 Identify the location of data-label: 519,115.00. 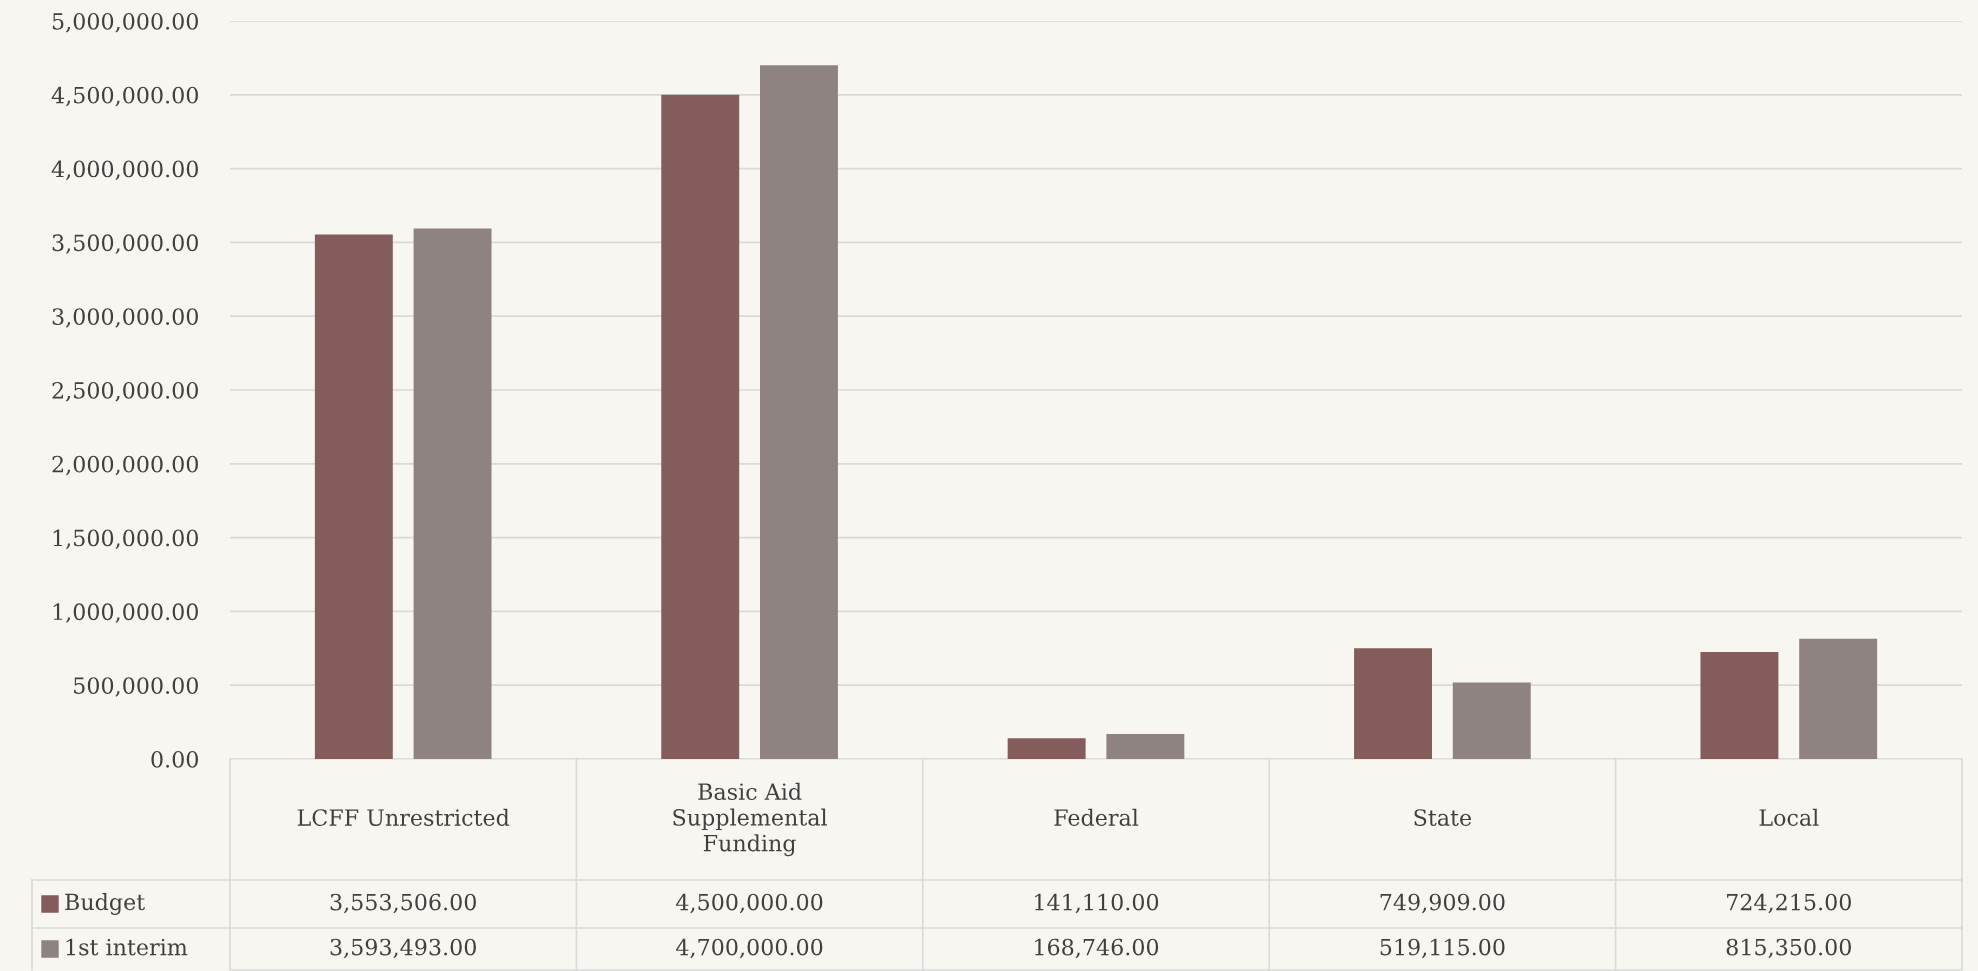
(1442, 948).